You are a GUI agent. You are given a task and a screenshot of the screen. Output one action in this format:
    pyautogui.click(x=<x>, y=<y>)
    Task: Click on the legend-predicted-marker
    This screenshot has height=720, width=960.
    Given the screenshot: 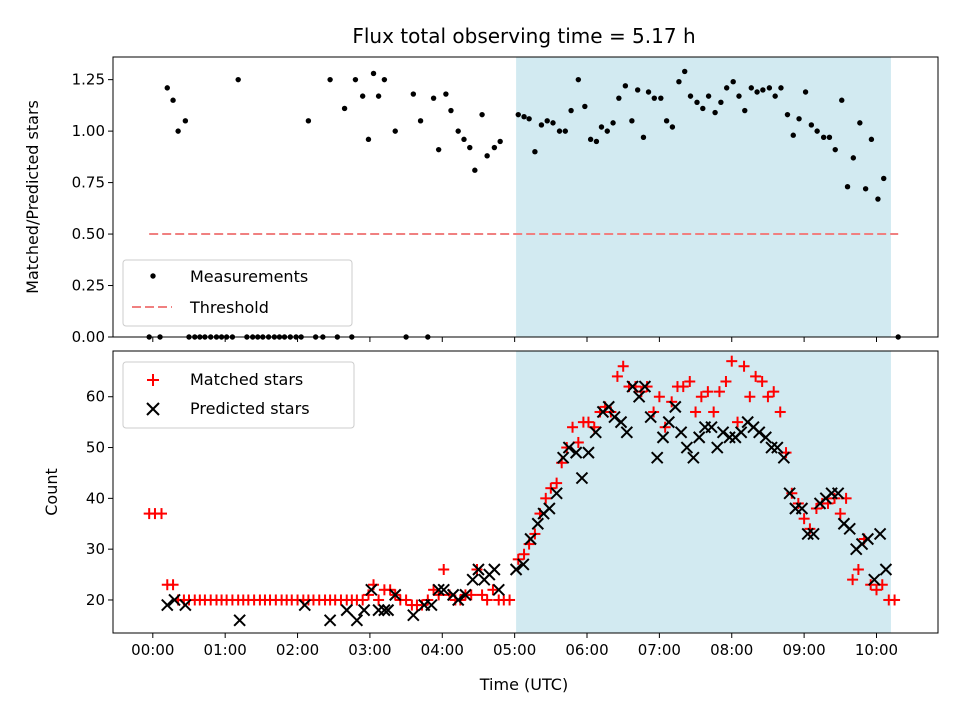 What is the action you would take?
    pyautogui.click(x=153, y=409)
    